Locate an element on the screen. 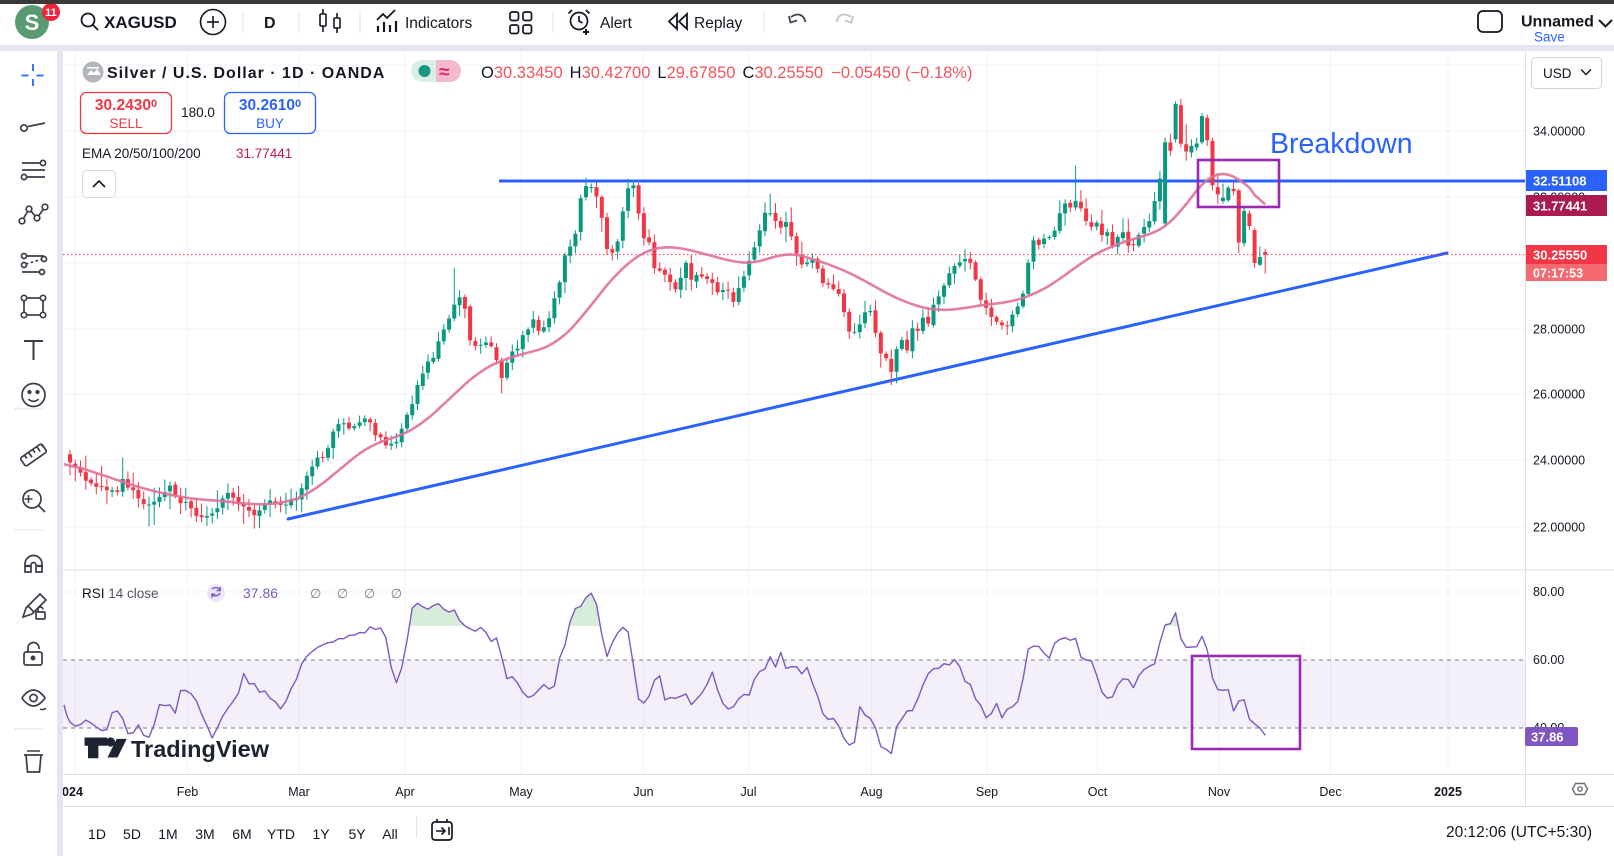  svg-text: Aug is located at coordinates (871, 792).